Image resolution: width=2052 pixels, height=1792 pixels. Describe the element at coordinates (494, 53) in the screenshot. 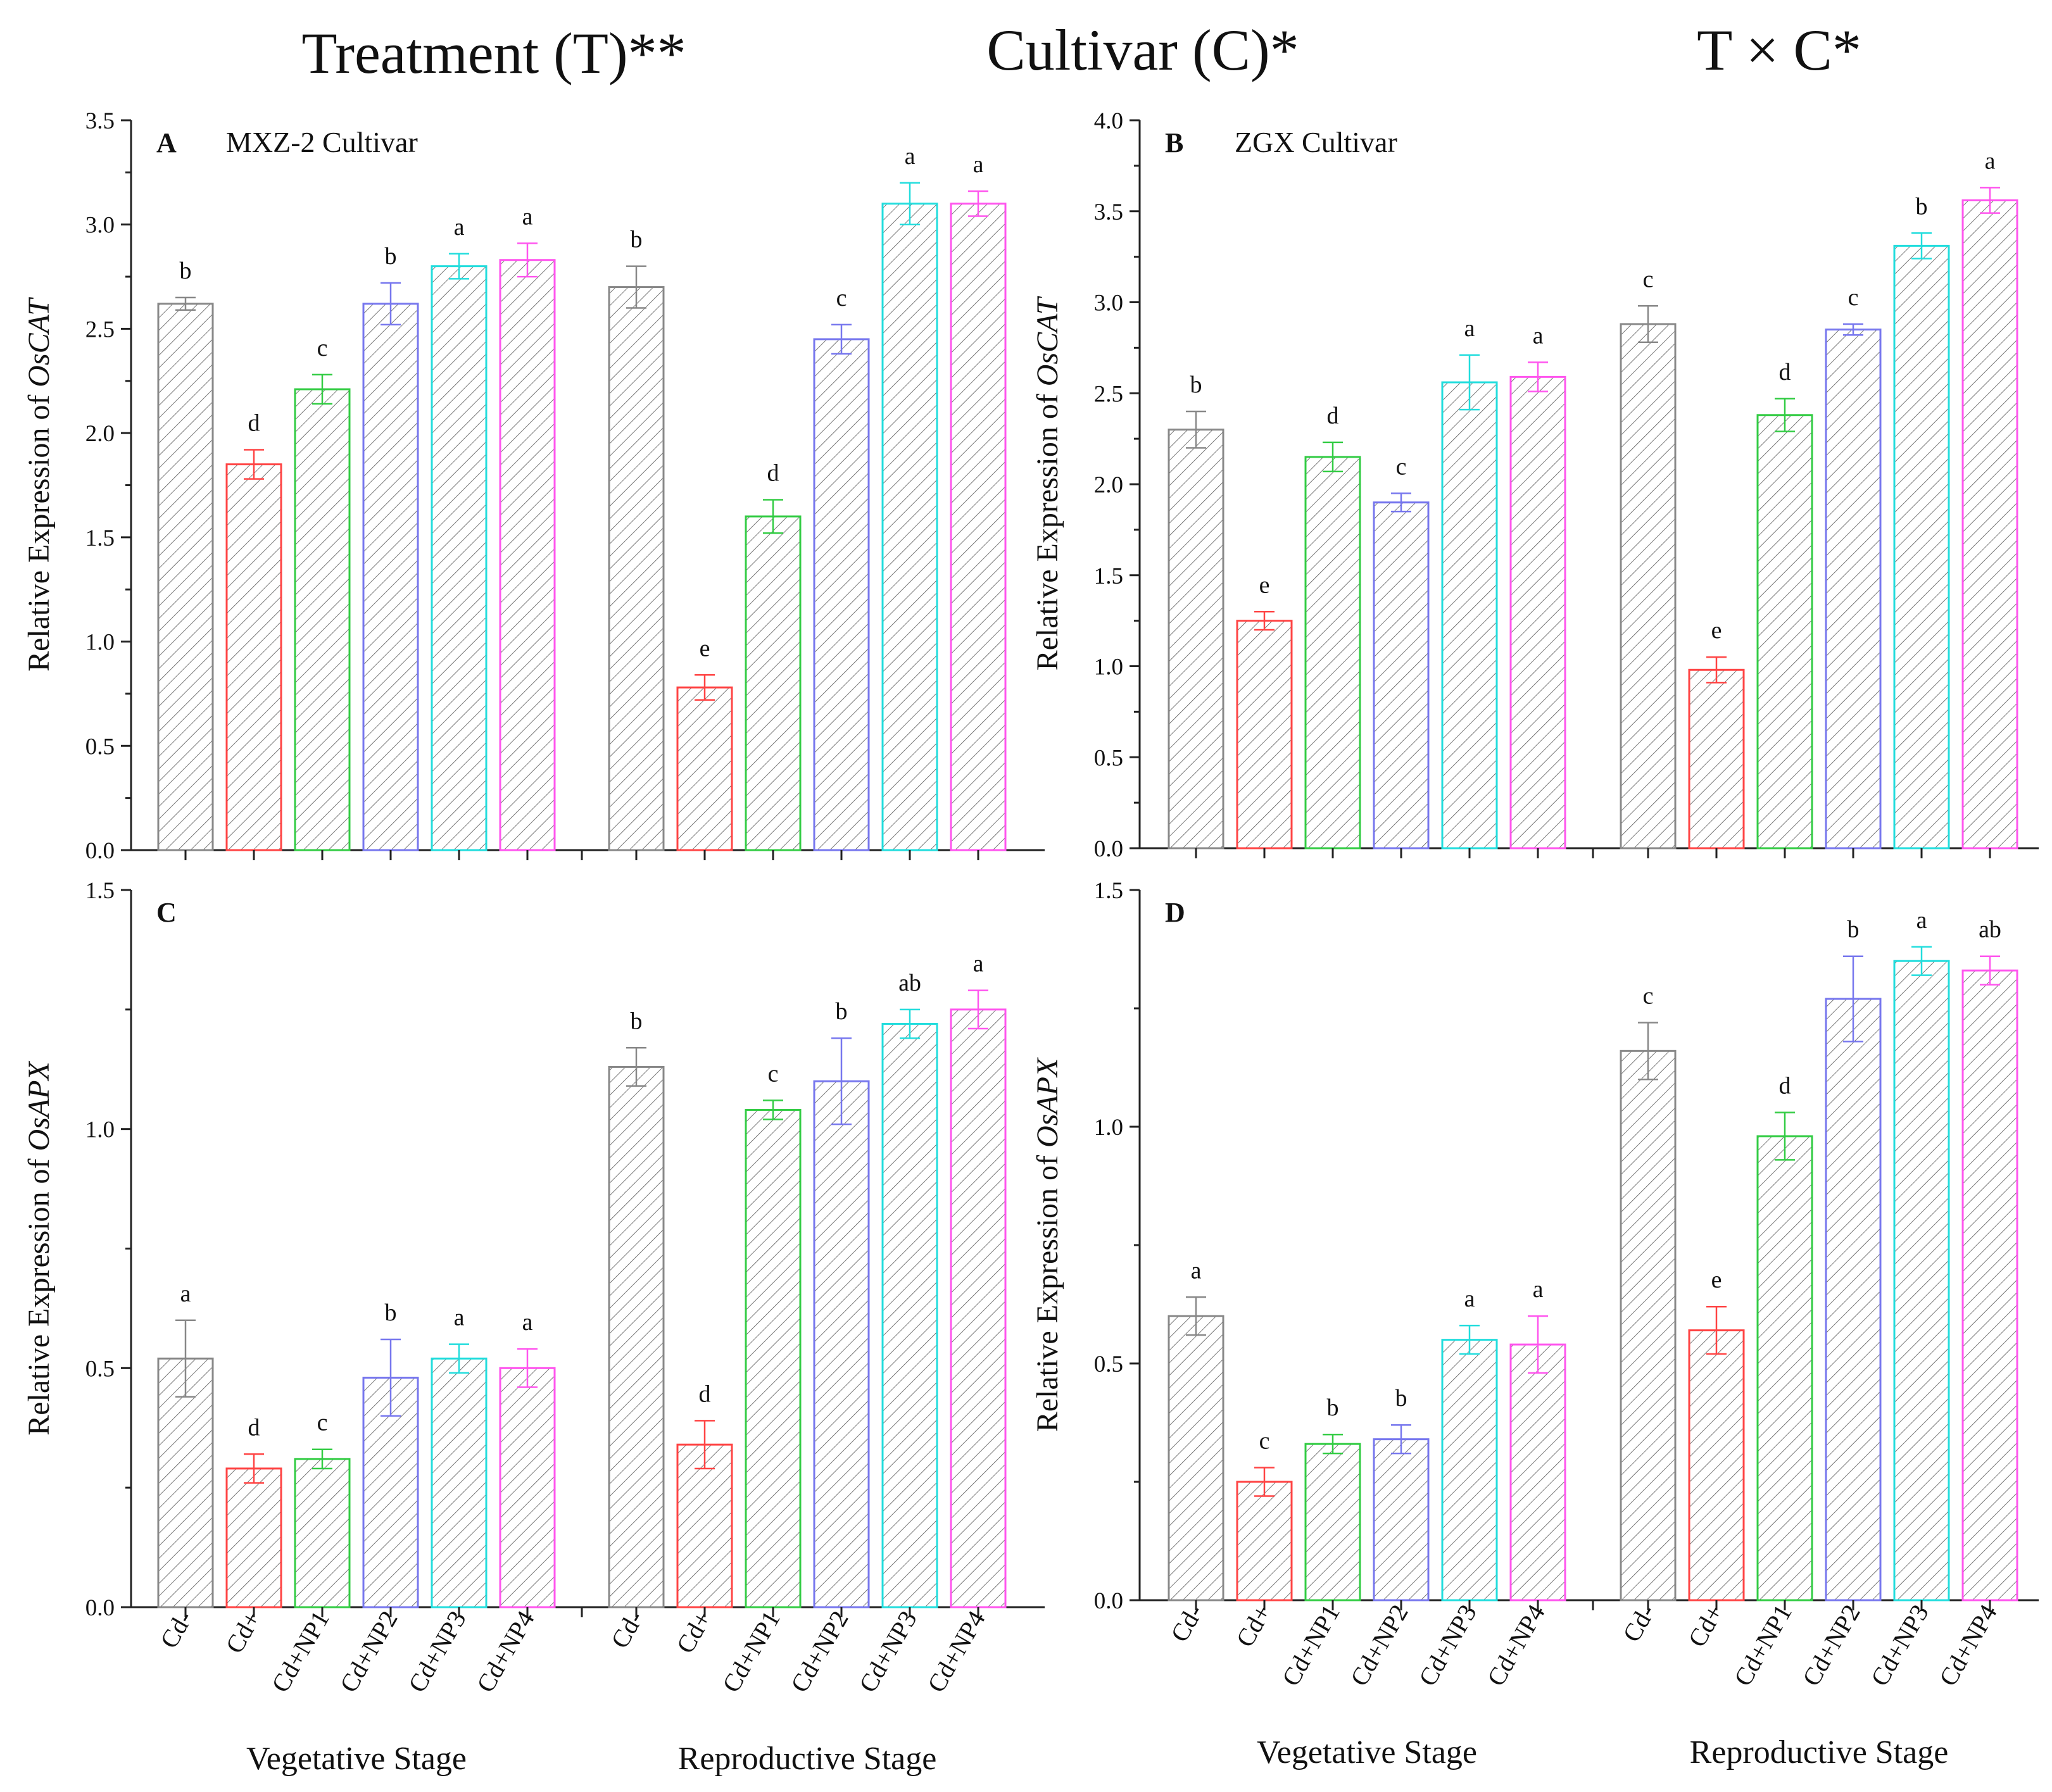

I see `treatment-significance-title: Treatment (T)**` at that location.